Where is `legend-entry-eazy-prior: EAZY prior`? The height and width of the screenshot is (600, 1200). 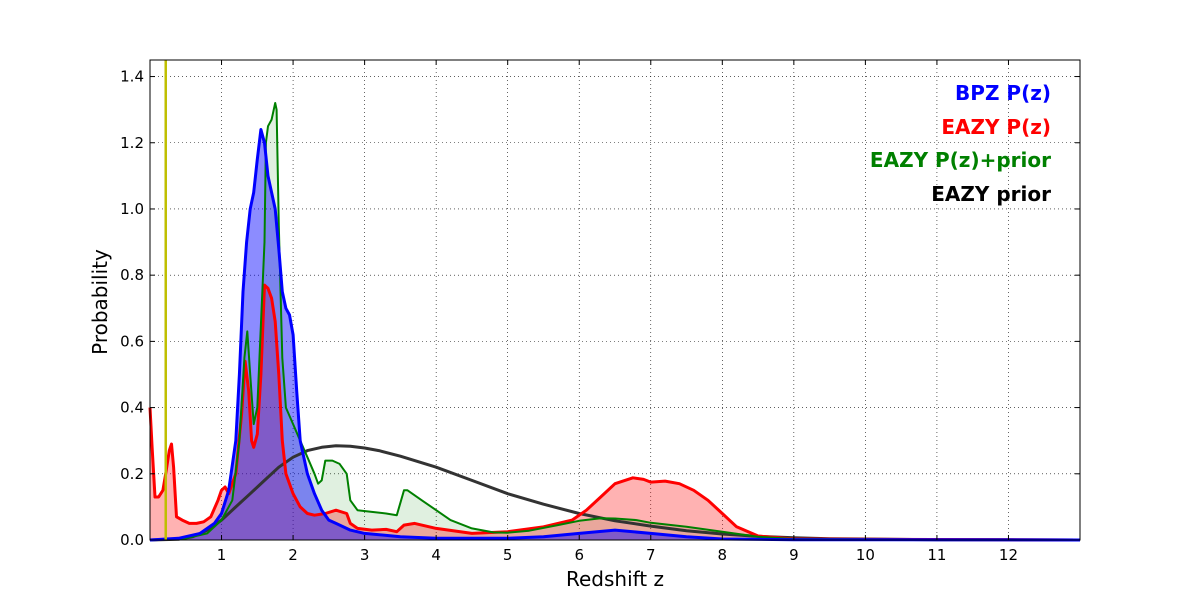 legend-entry-eazy-prior: EAZY prior is located at coordinates (991, 194).